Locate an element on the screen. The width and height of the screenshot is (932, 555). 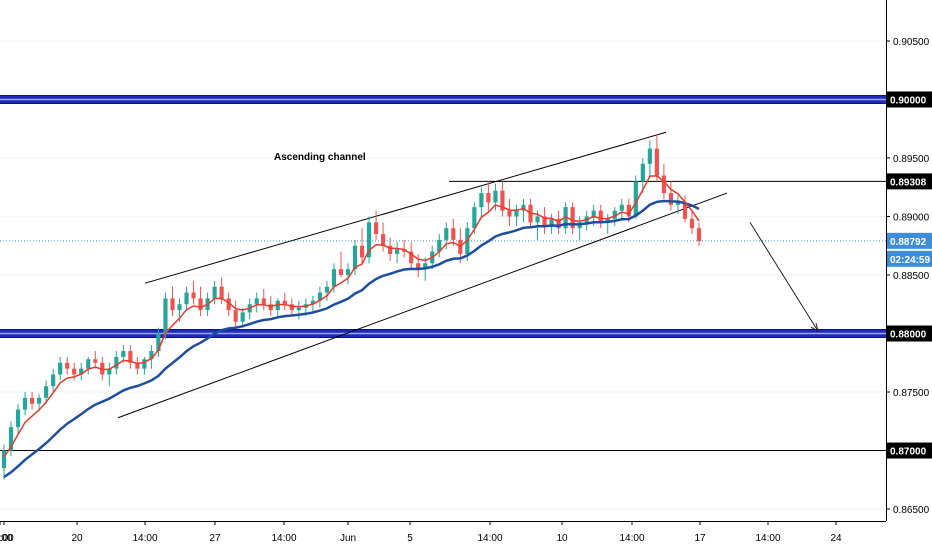
annotations: Ascending channel is located at coordinates (320, 157).